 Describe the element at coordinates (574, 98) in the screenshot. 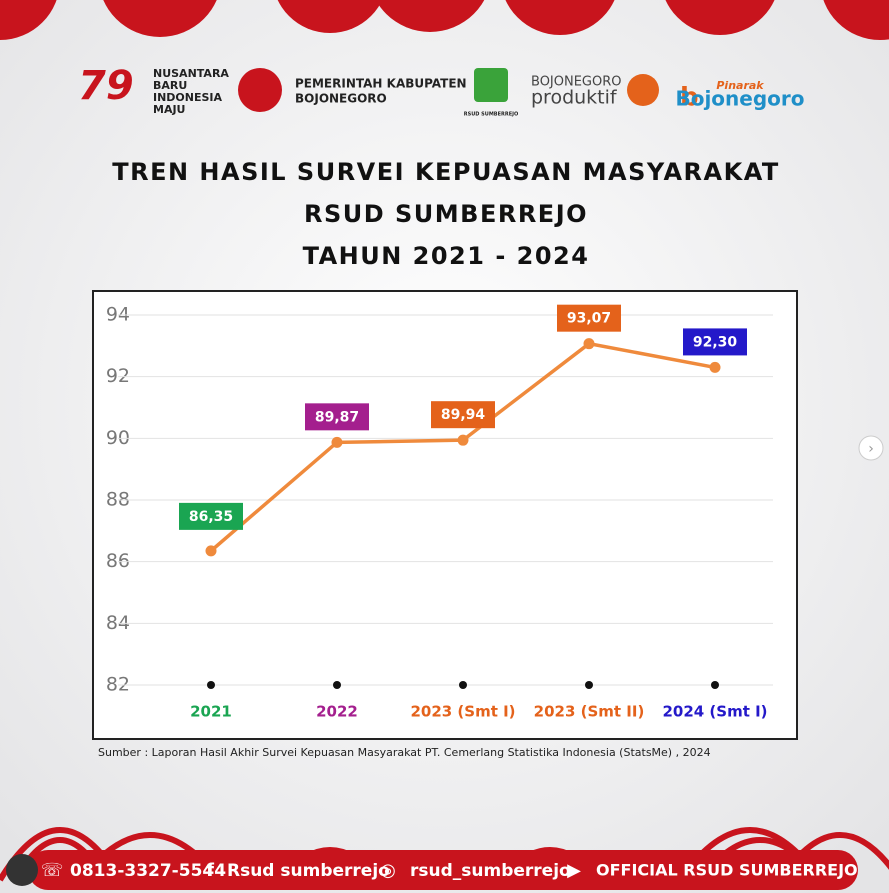

I see `logo-text: produktif` at that location.